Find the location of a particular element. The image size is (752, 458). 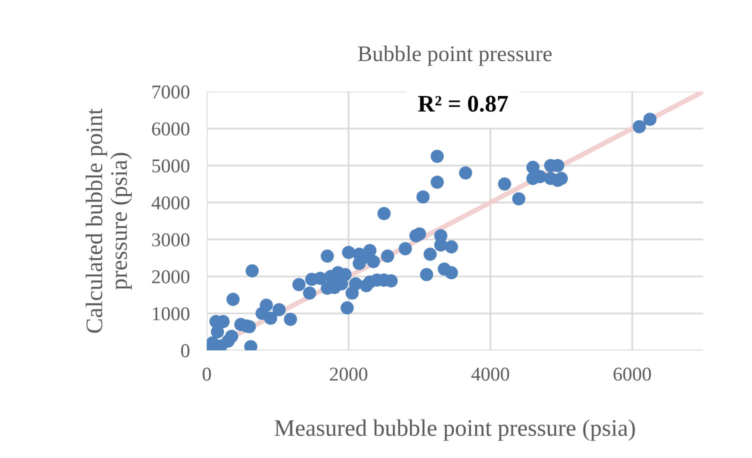

y-tick-label: 4000 is located at coordinates (171, 203).